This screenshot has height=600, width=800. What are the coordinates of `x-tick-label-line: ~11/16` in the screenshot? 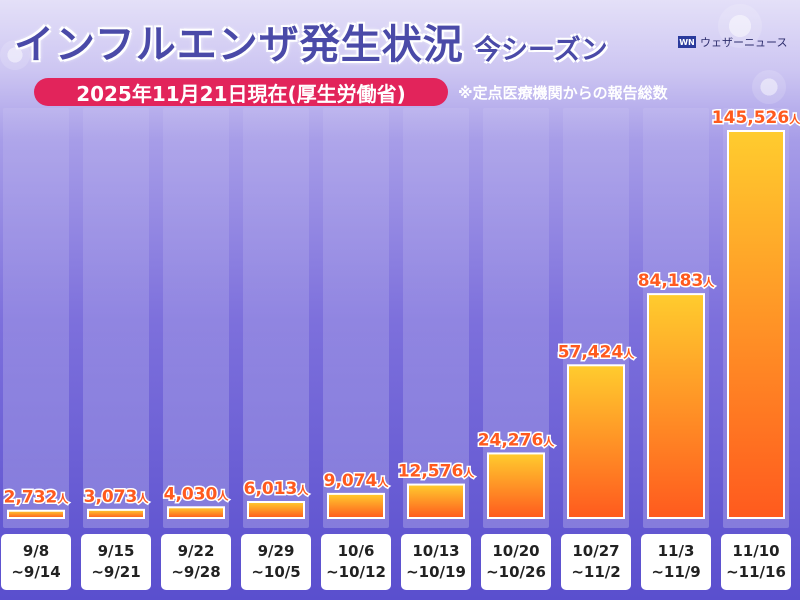 It's located at (756, 572).